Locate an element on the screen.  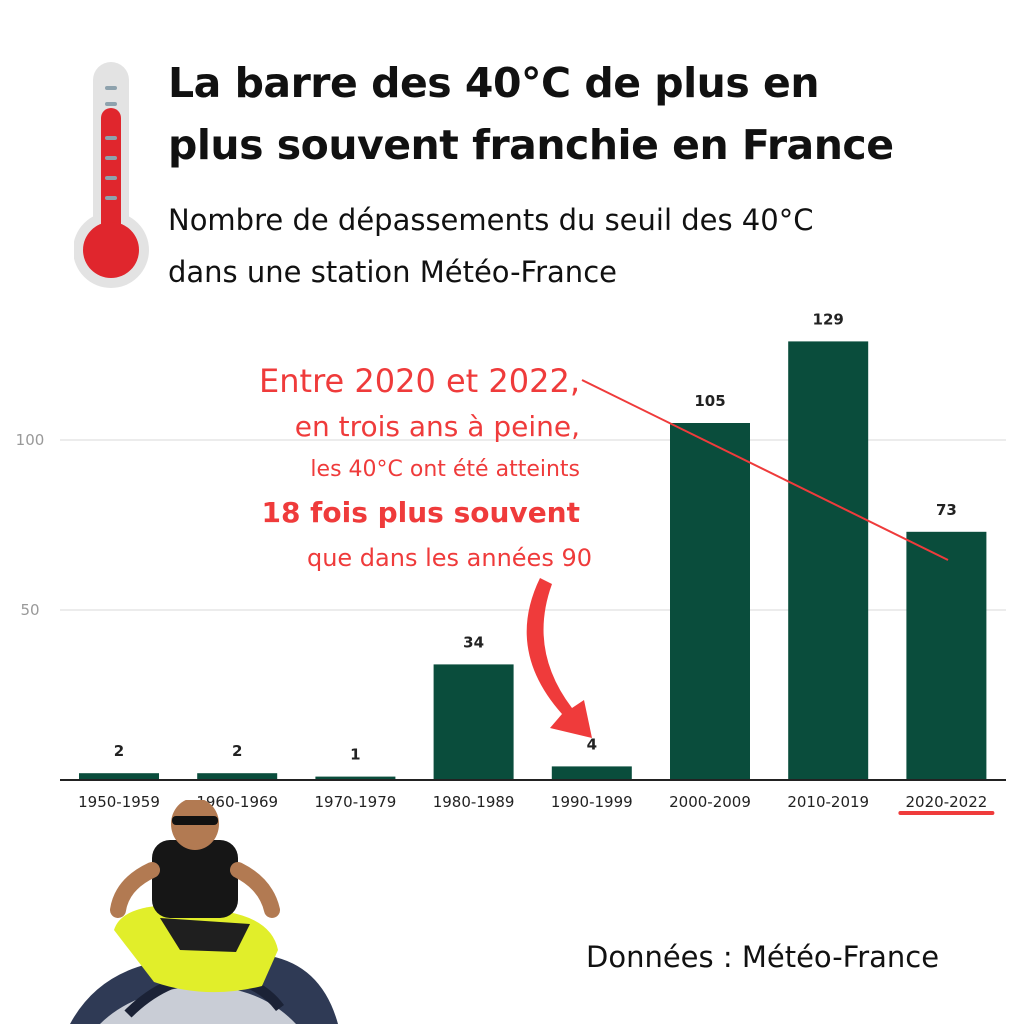
annotation-line-1: Entre 2020 et 2022, is located at coordinates (419, 381).